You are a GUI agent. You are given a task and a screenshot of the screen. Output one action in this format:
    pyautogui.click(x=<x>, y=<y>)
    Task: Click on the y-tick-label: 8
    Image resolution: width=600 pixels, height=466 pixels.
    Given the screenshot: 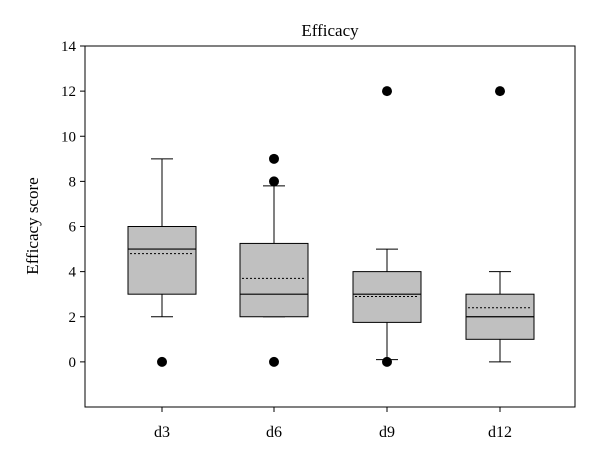 What is the action you would take?
    pyautogui.click(x=73, y=182)
    